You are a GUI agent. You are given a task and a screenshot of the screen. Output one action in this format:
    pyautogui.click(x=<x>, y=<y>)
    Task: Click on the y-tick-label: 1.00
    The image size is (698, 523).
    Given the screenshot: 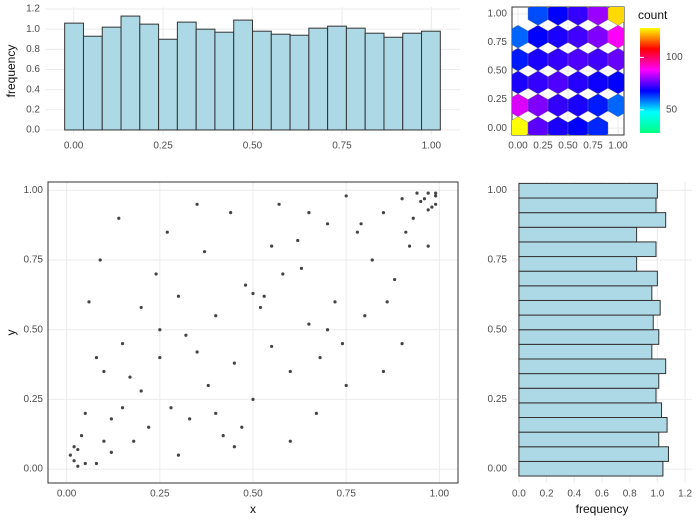 What is the action you would take?
    pyautogui.click(x=498, y=13)
    